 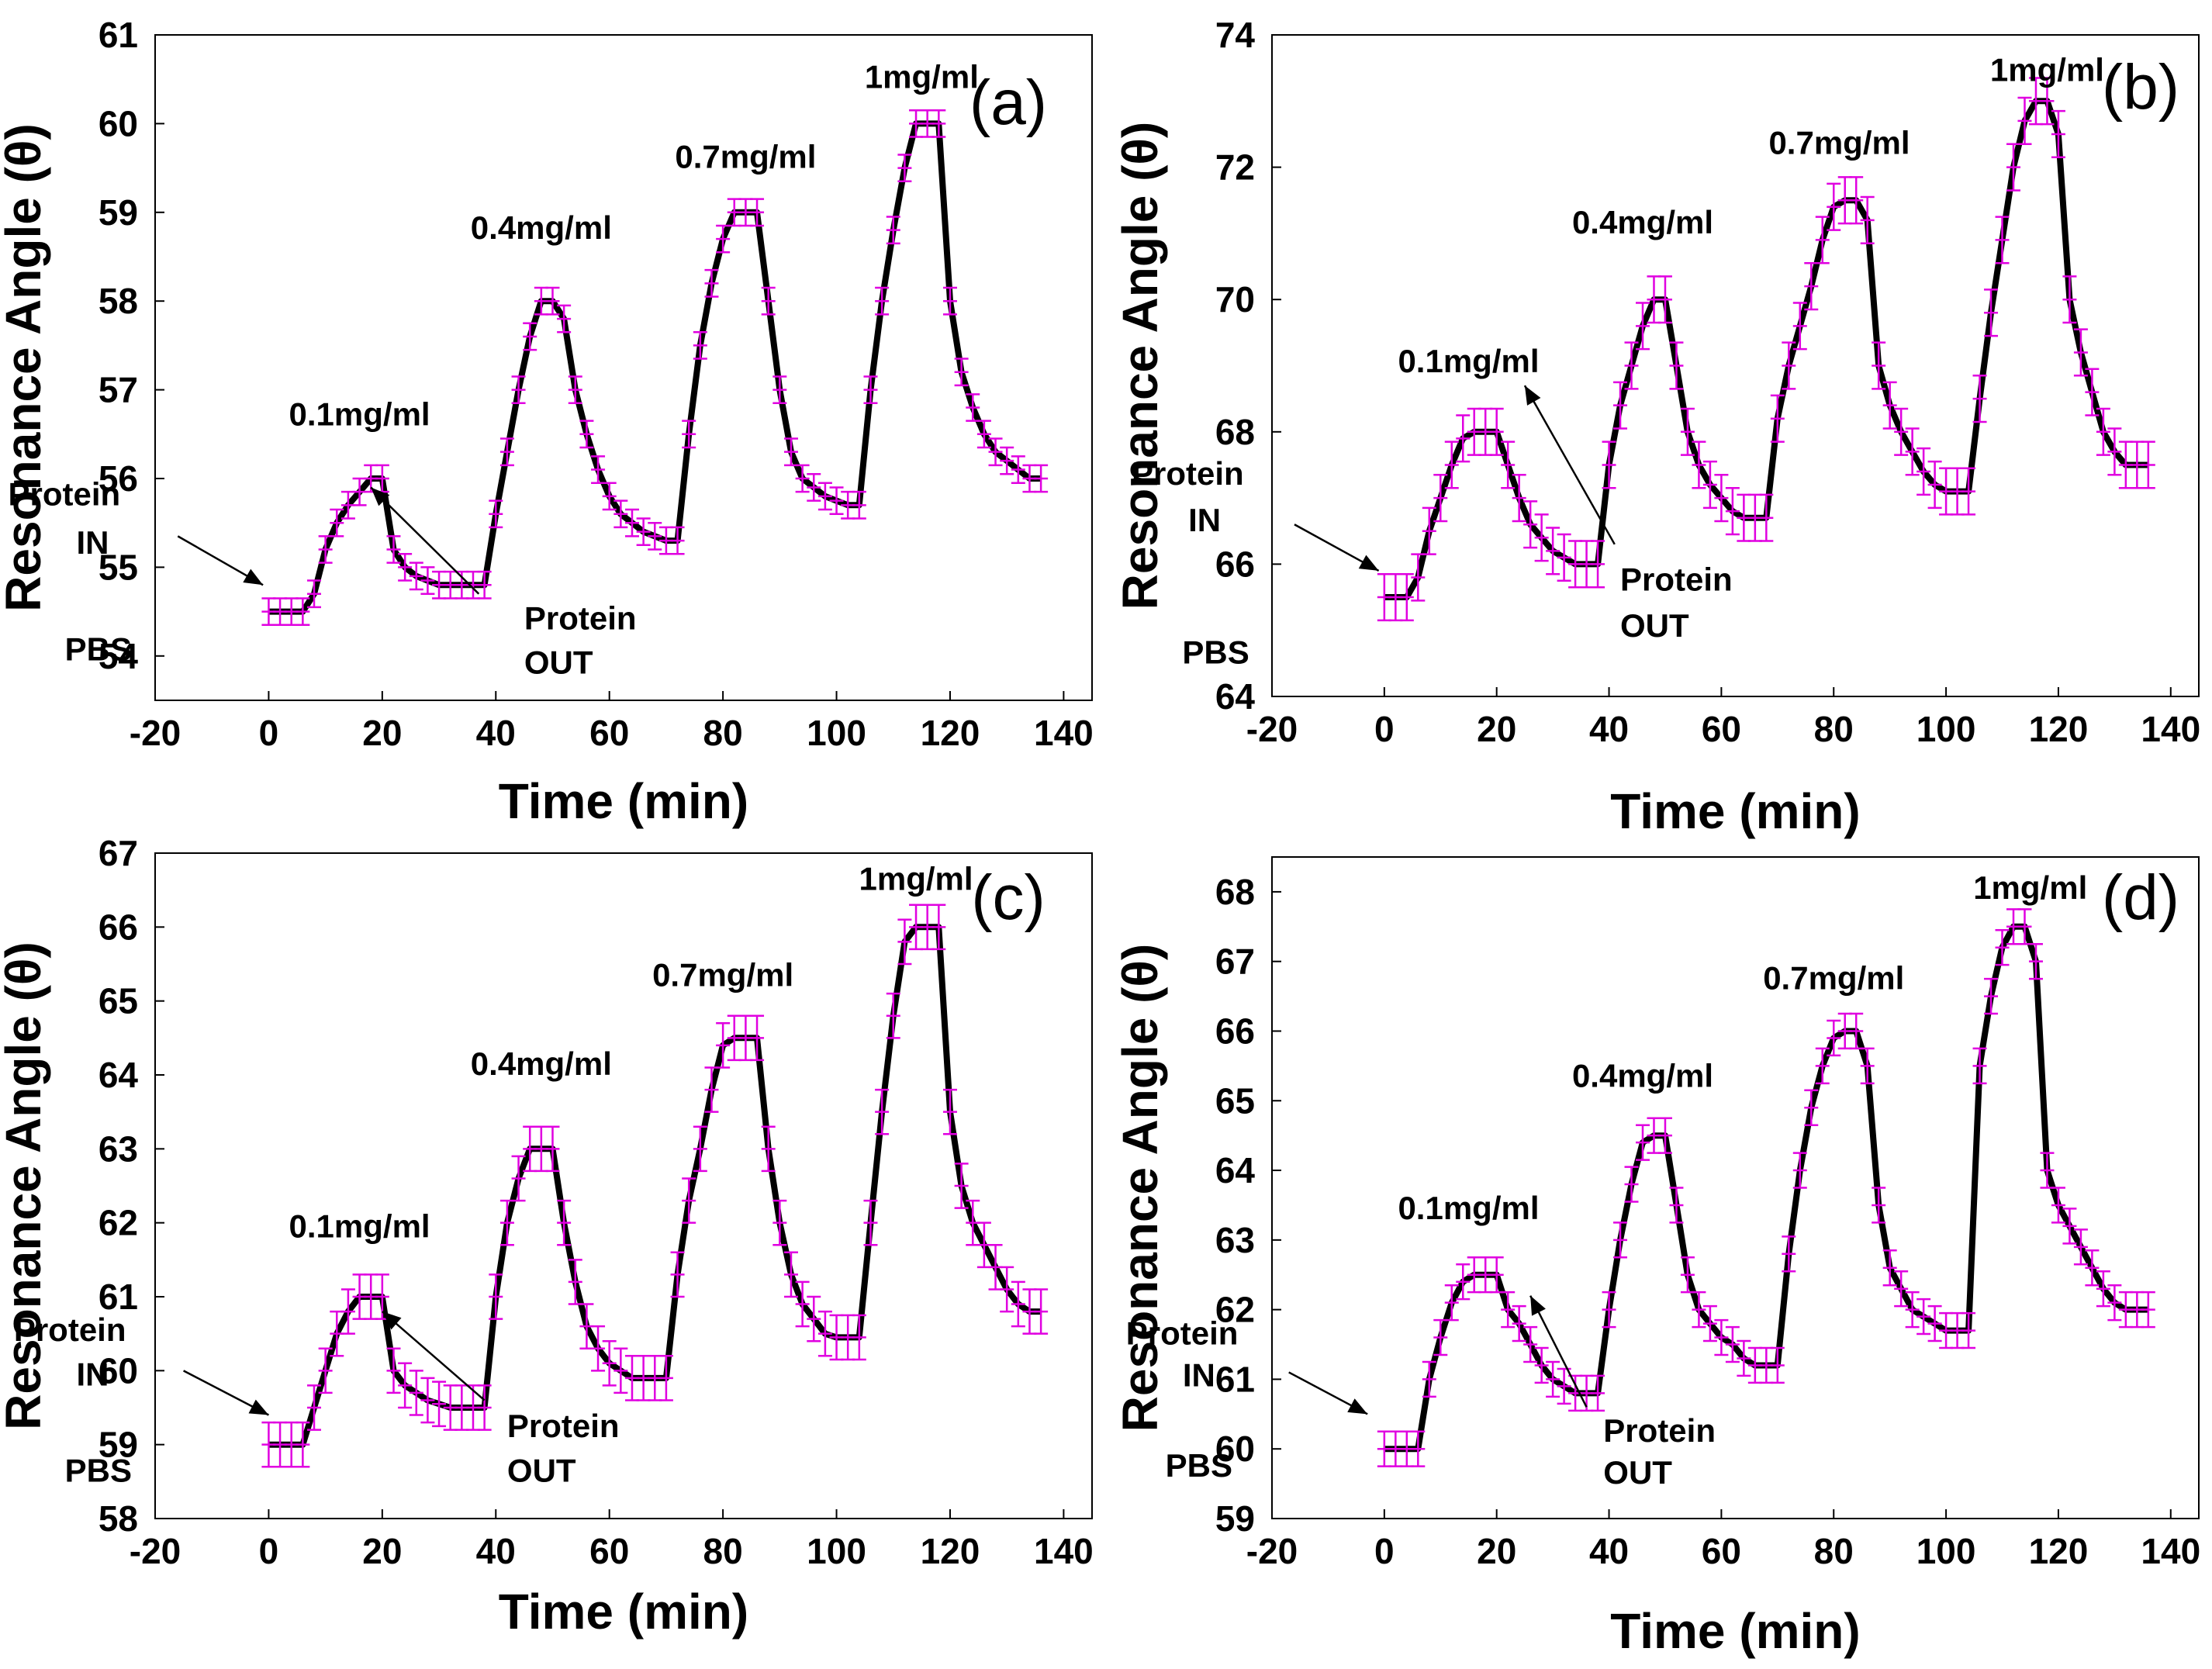 What do you see at coordinates (118, 1223) in the screenshot?
I see `y-tick-label: 62` at bounding box center [118, 1223].